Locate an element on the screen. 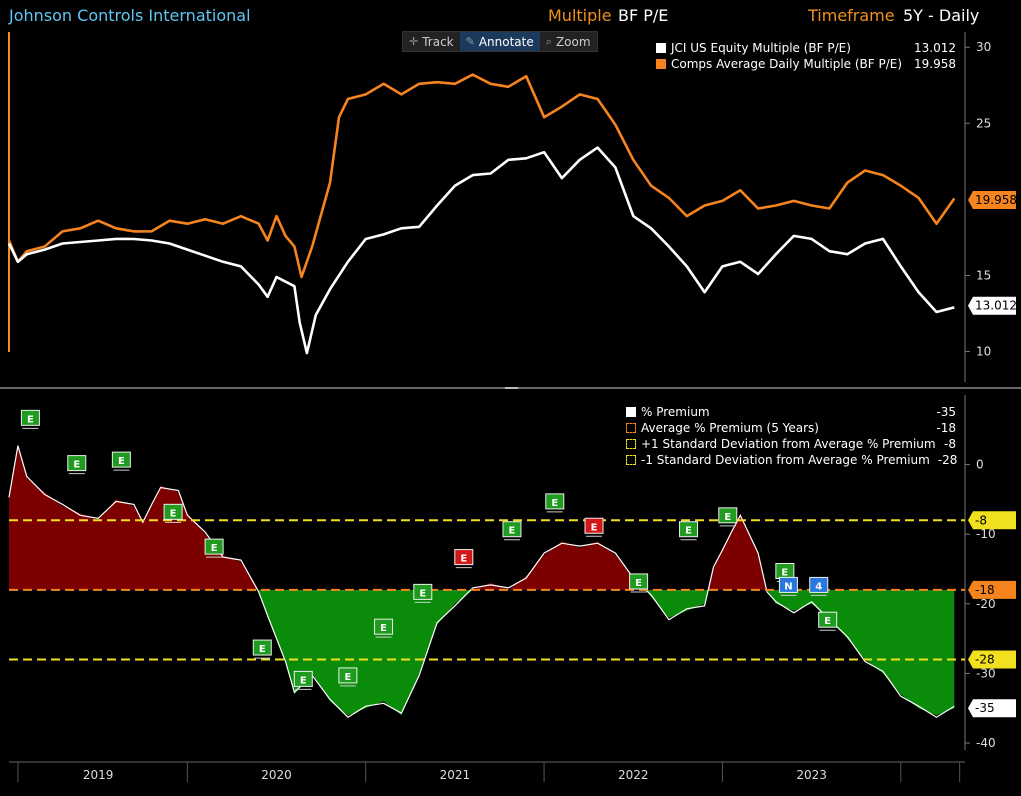  legend-swatch-premium is located at coordinates (631, 412).